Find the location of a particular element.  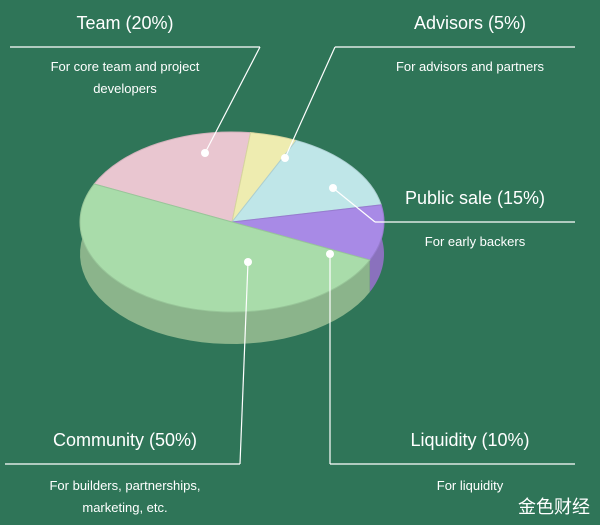

description: For liquidity is located at coordinates (470, 485).